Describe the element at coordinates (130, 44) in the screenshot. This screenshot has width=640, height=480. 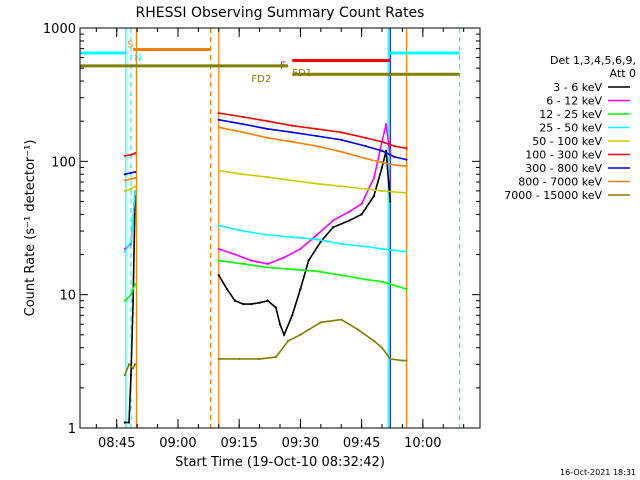
I see `status-label-s: S` at that location.